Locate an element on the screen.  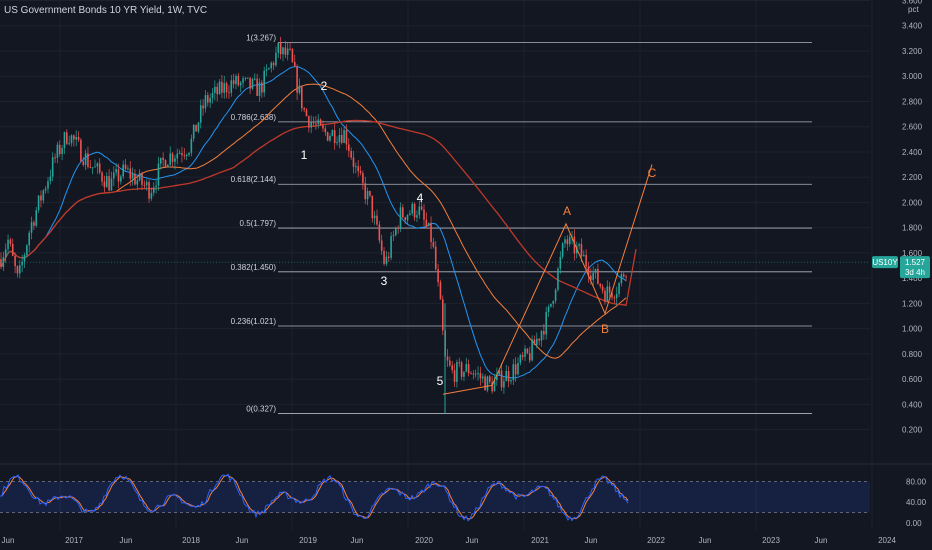
y-tick-11: 1.400 is located at coordinates (912, 278).